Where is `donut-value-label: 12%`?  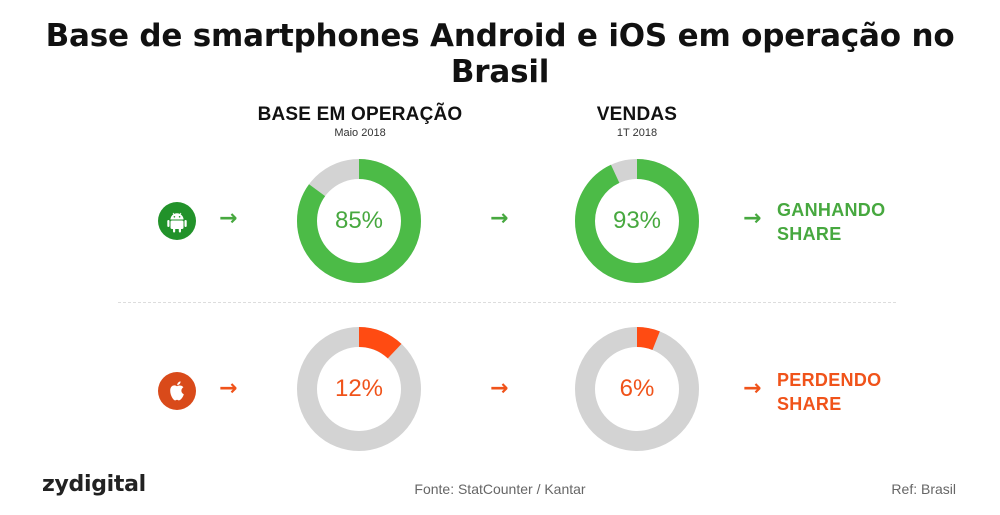 donut-value-label: 12% is located at coordinates (359, 388).